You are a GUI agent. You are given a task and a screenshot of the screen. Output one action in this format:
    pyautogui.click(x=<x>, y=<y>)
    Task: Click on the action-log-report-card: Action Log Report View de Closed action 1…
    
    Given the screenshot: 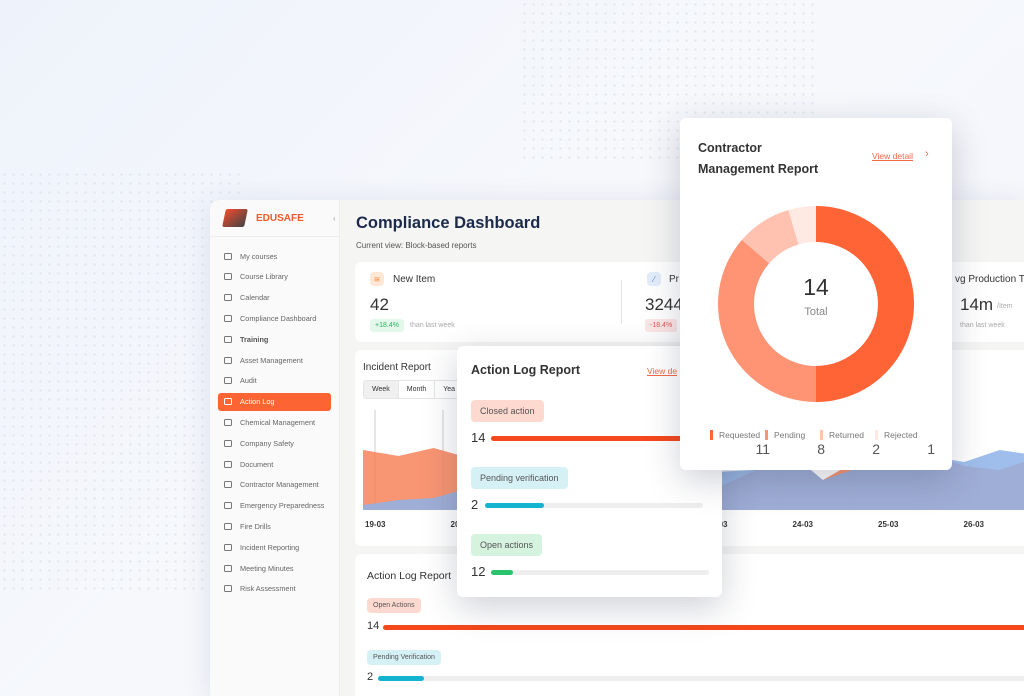 What is the action you would take?
    pyautogui.click(x=589, y=471)
    